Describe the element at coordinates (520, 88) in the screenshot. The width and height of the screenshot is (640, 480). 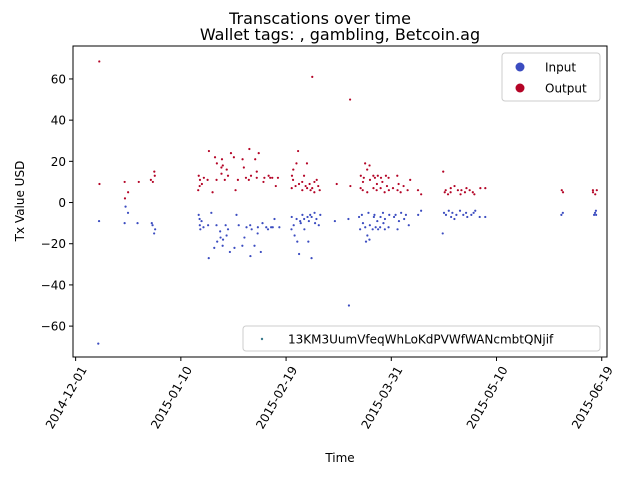
I see `legend-output-marker` at that location.